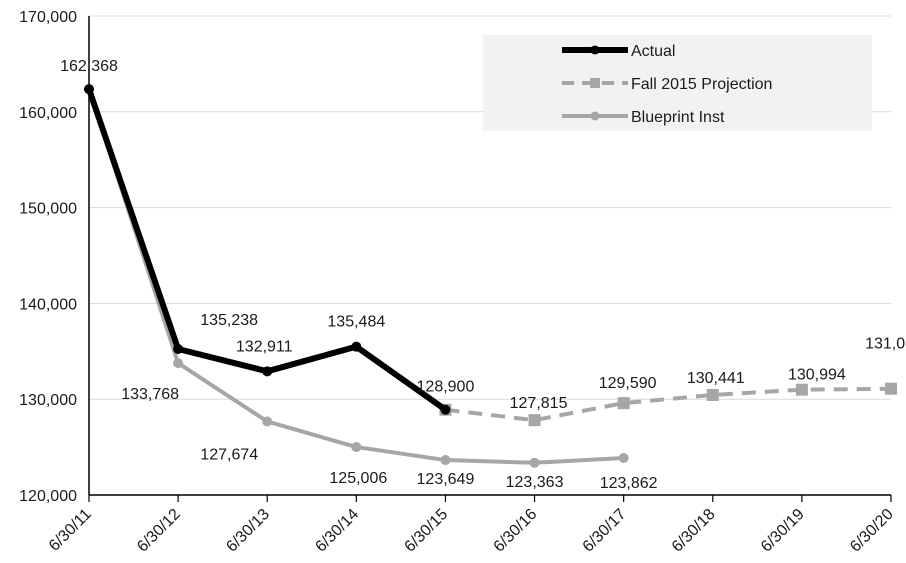 The height and width of the screenshot is (563, 906). I want to click on x-tick-label: 6/30/13, so click(248, 531).